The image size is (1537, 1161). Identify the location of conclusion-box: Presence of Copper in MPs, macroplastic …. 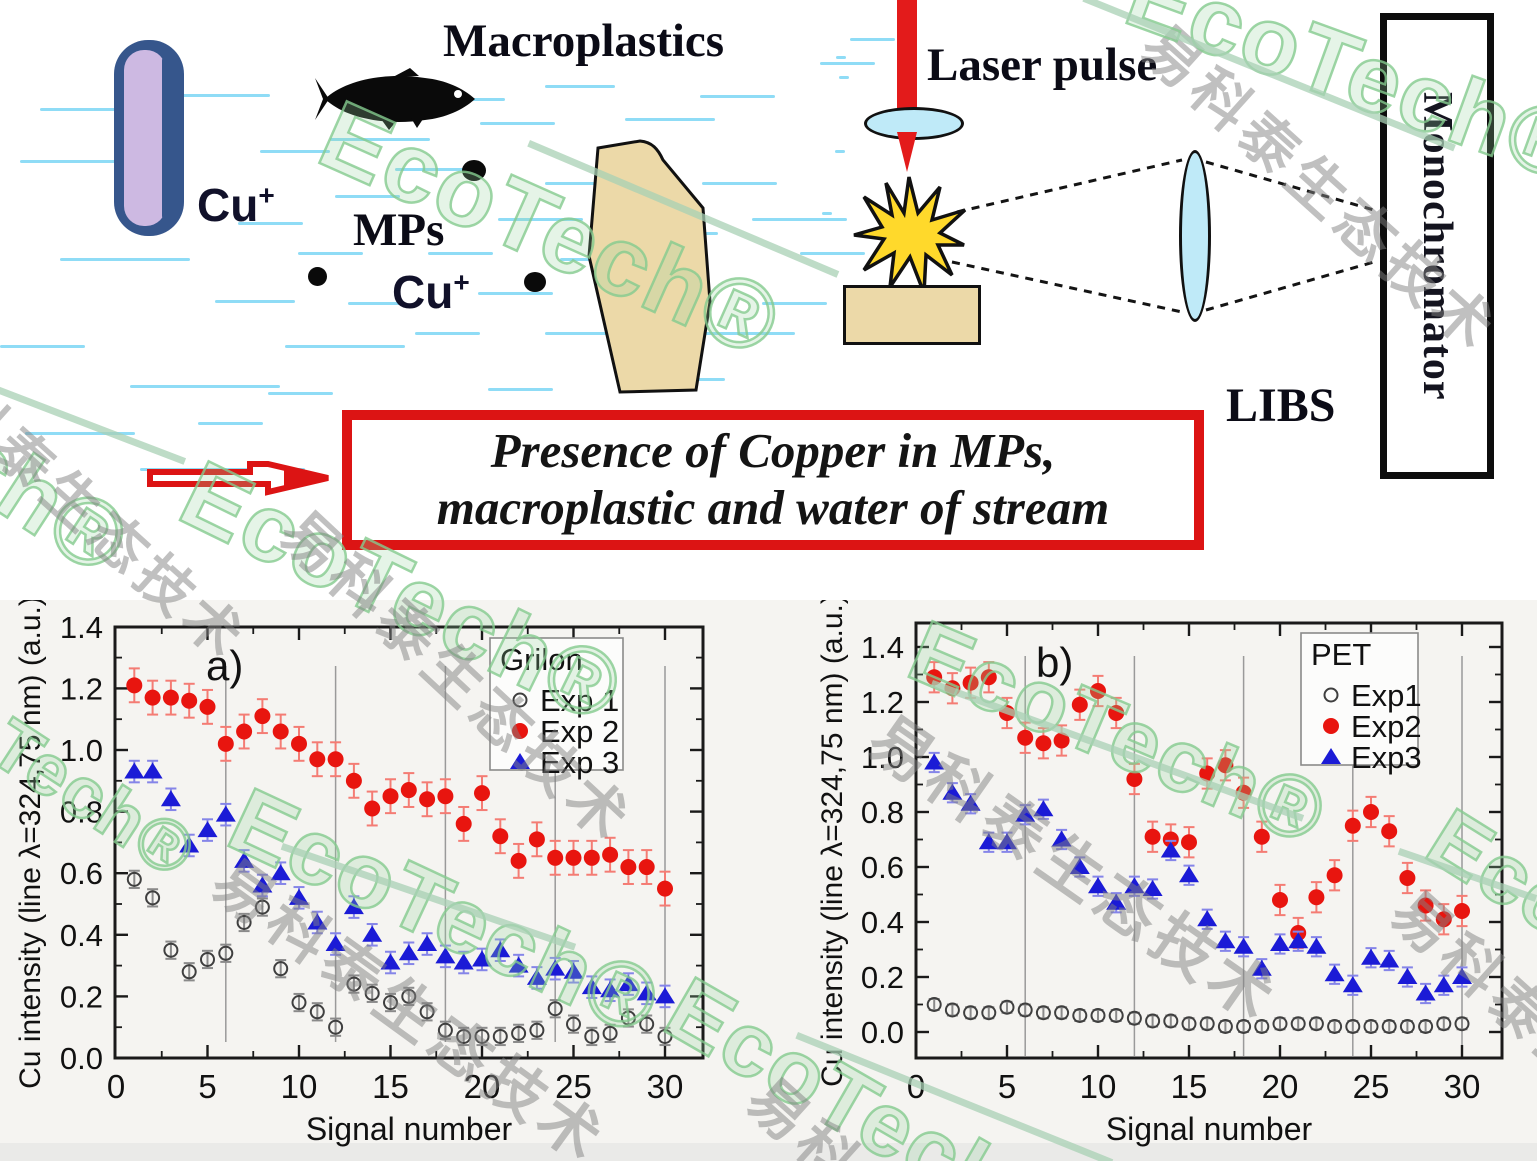
(773, 480).